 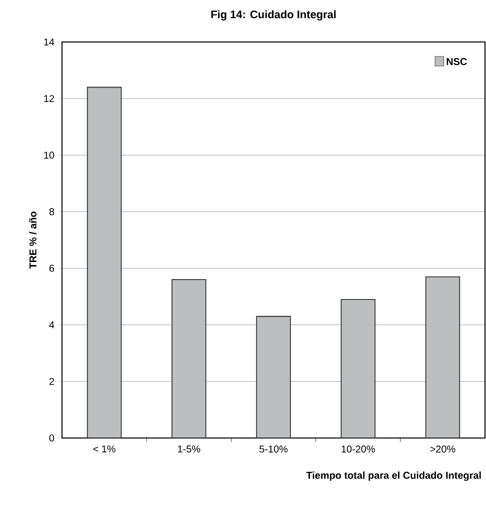 What do you see at coordinates (51, 381) in the screenshot?
I see `y-tick-label: 2` at bounding box center [51, 381].